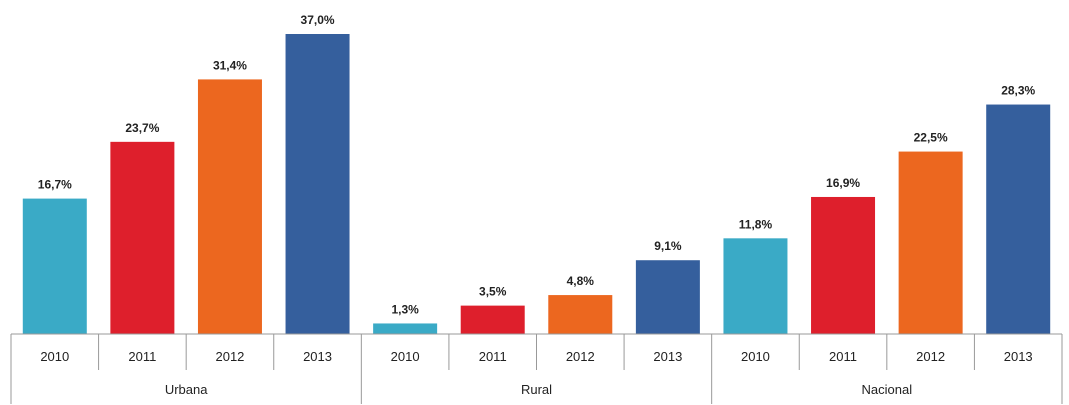  I want to click on bar-rural-2011, so click(492, 319).